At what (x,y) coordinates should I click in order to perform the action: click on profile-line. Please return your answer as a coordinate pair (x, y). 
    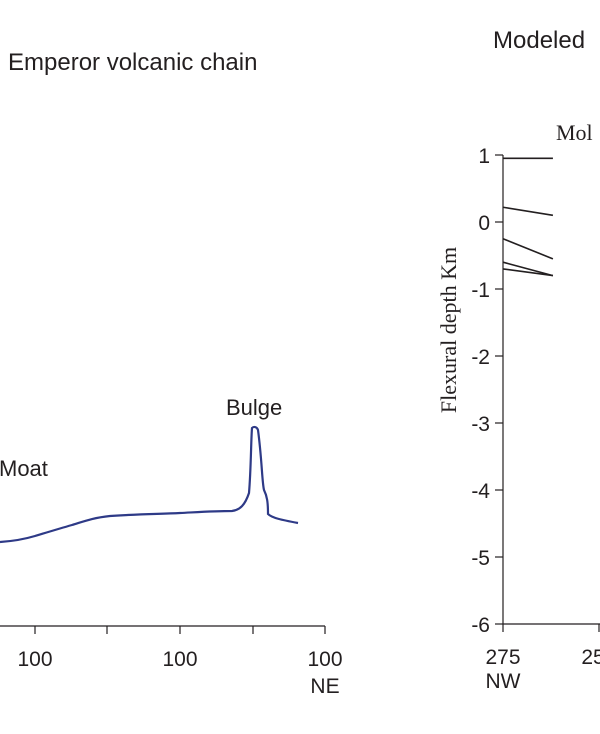
    Looking at the image, I should click on (149, 484).